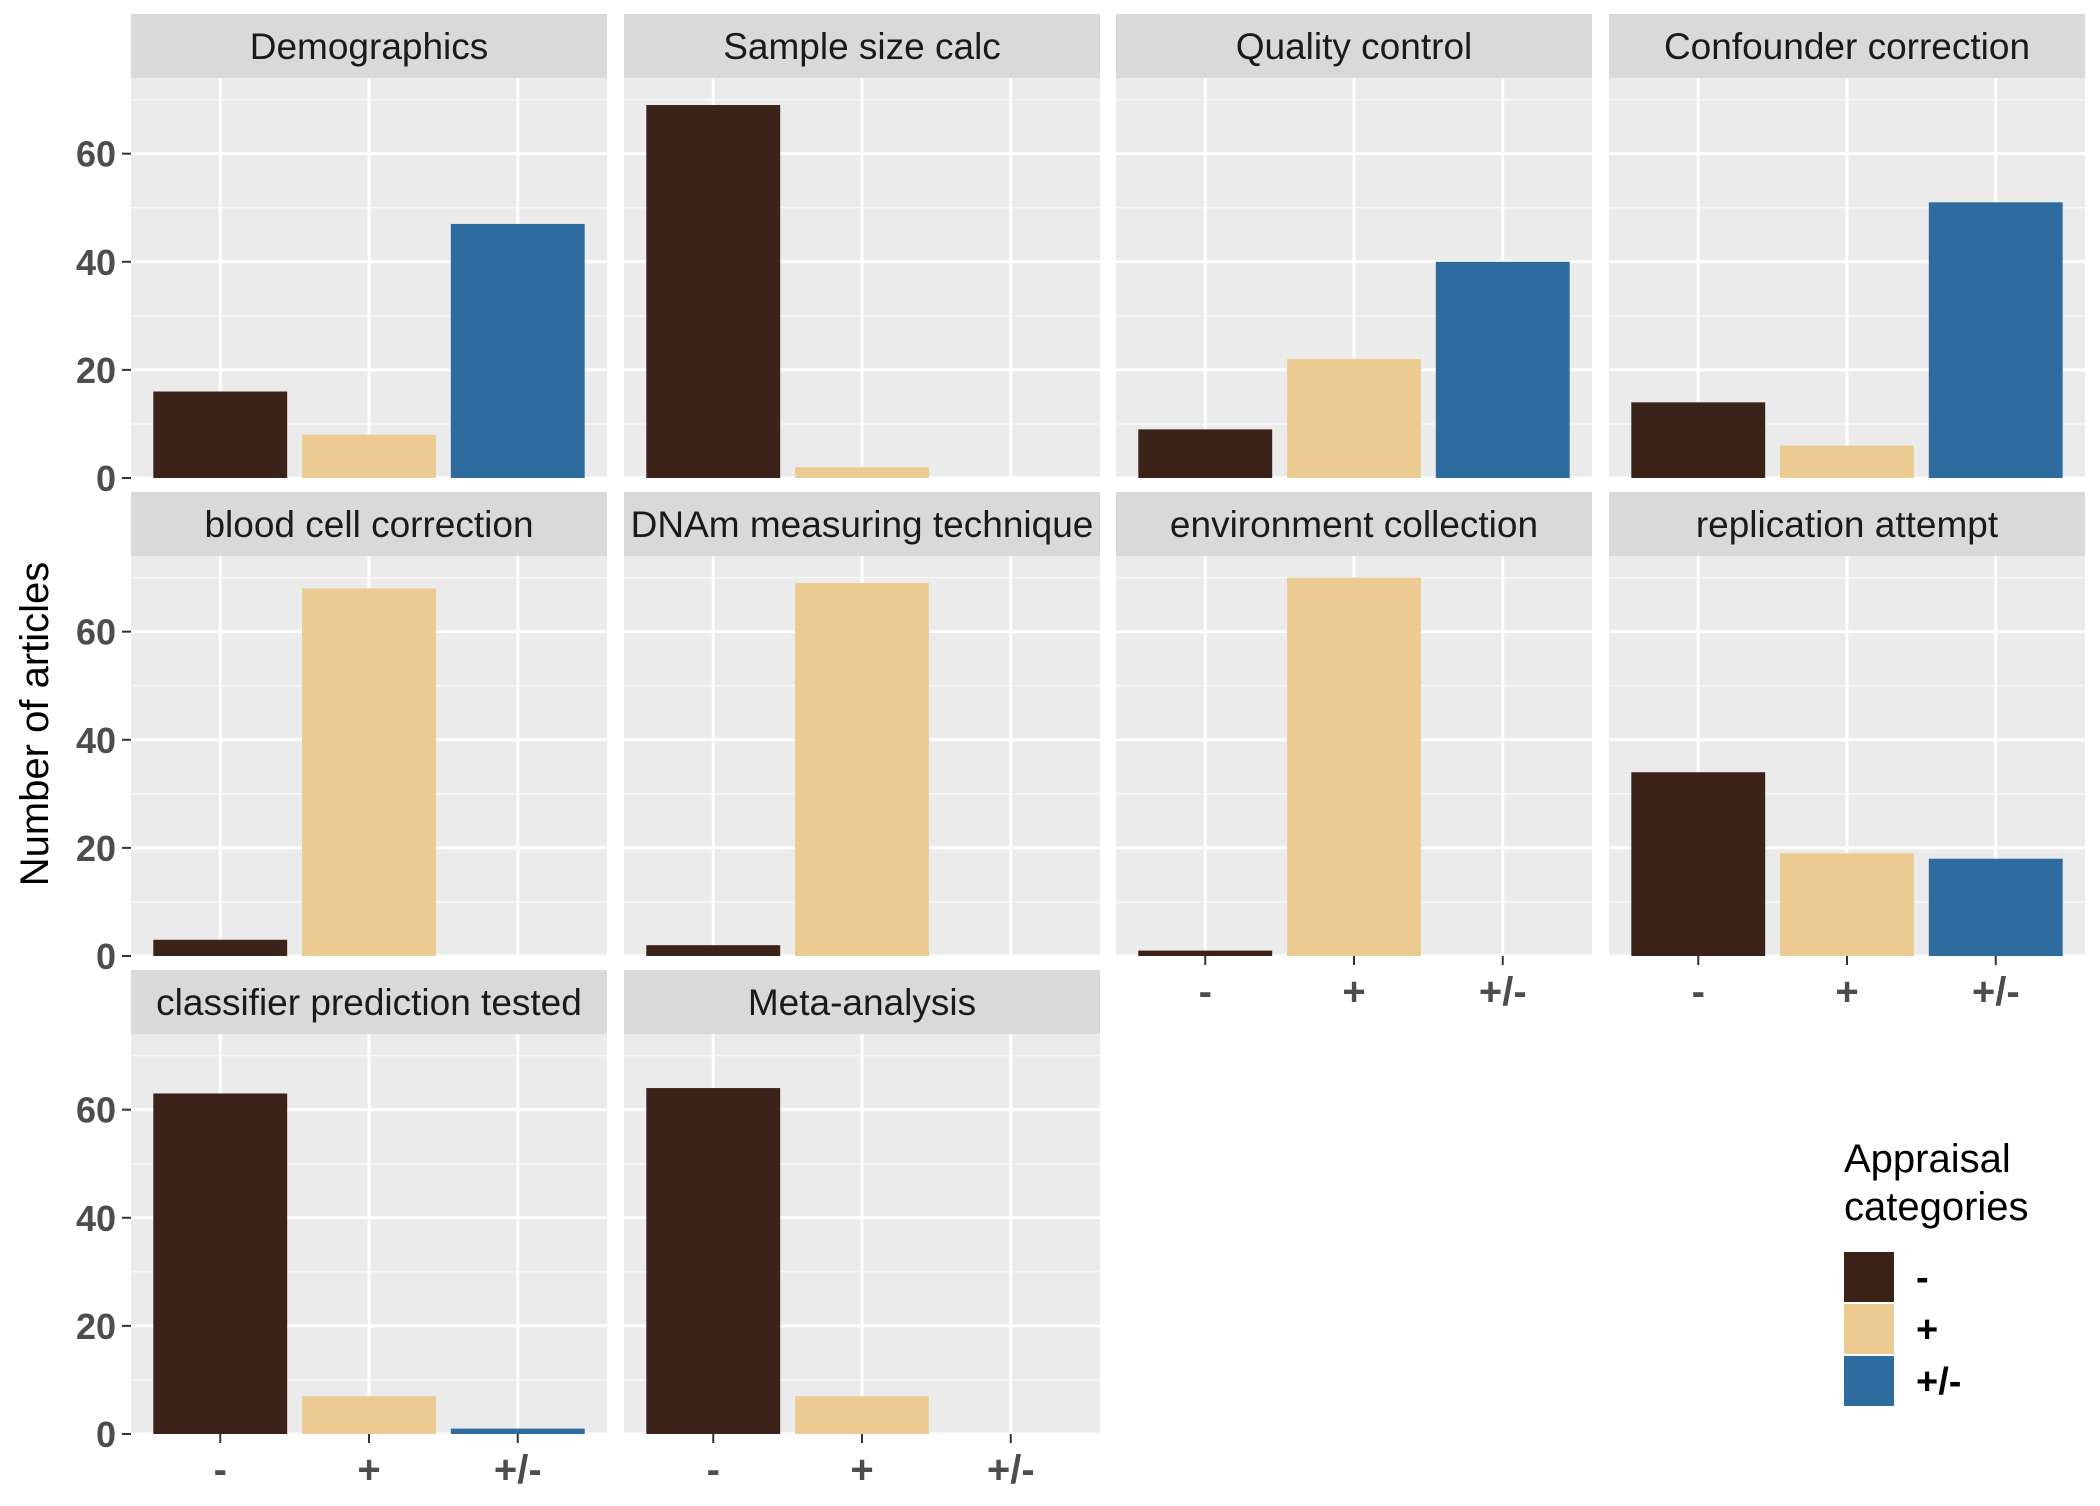 Image resolution: width=2100 pixels, height=1506 pixels. I want to click on legend-label: -, so click(1922, 1278).